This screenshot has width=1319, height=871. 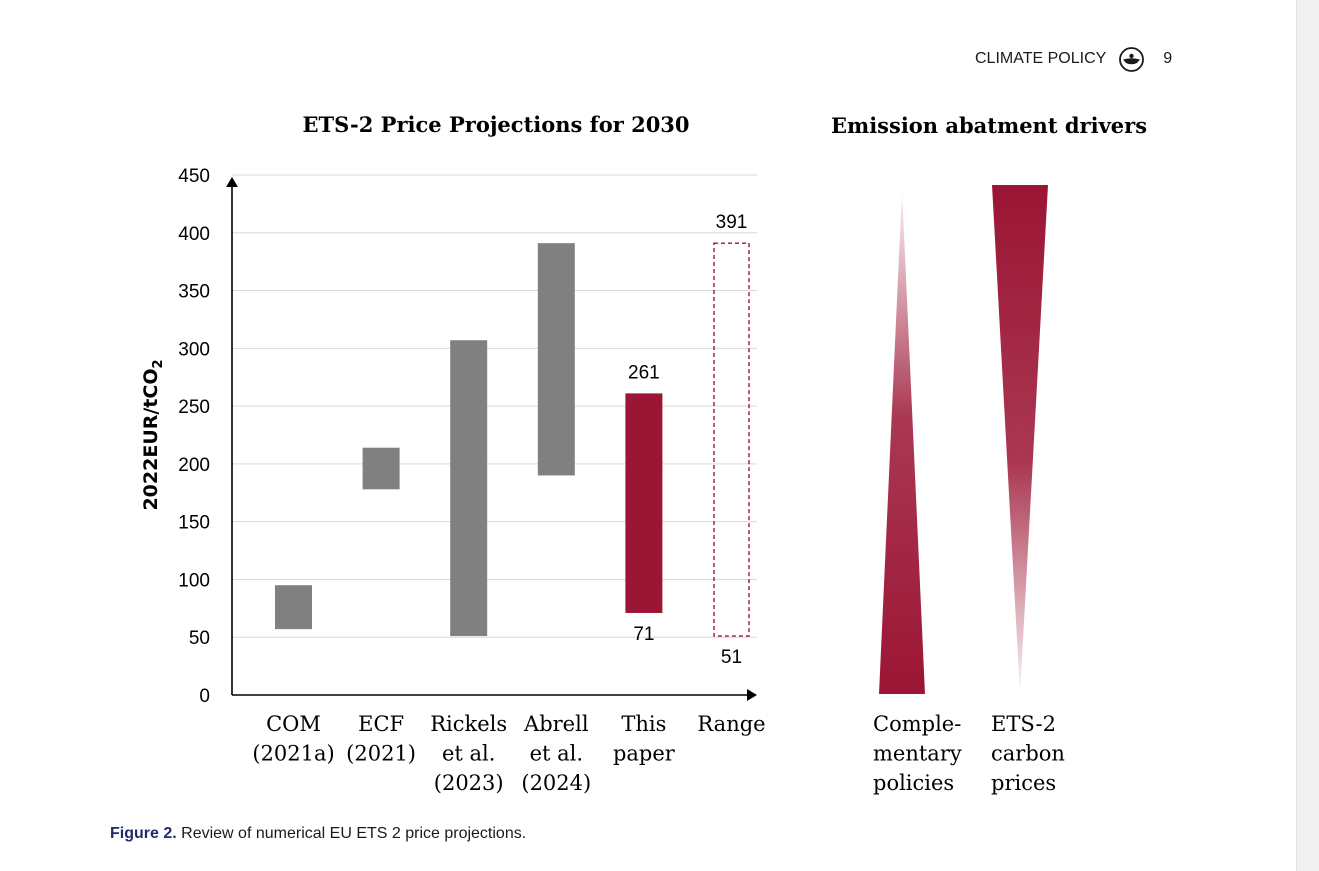 What do you see at coordinates (1132, 59) in the screenshot?
I see `journal-logo-icon` at bounding box center [1132, 59].